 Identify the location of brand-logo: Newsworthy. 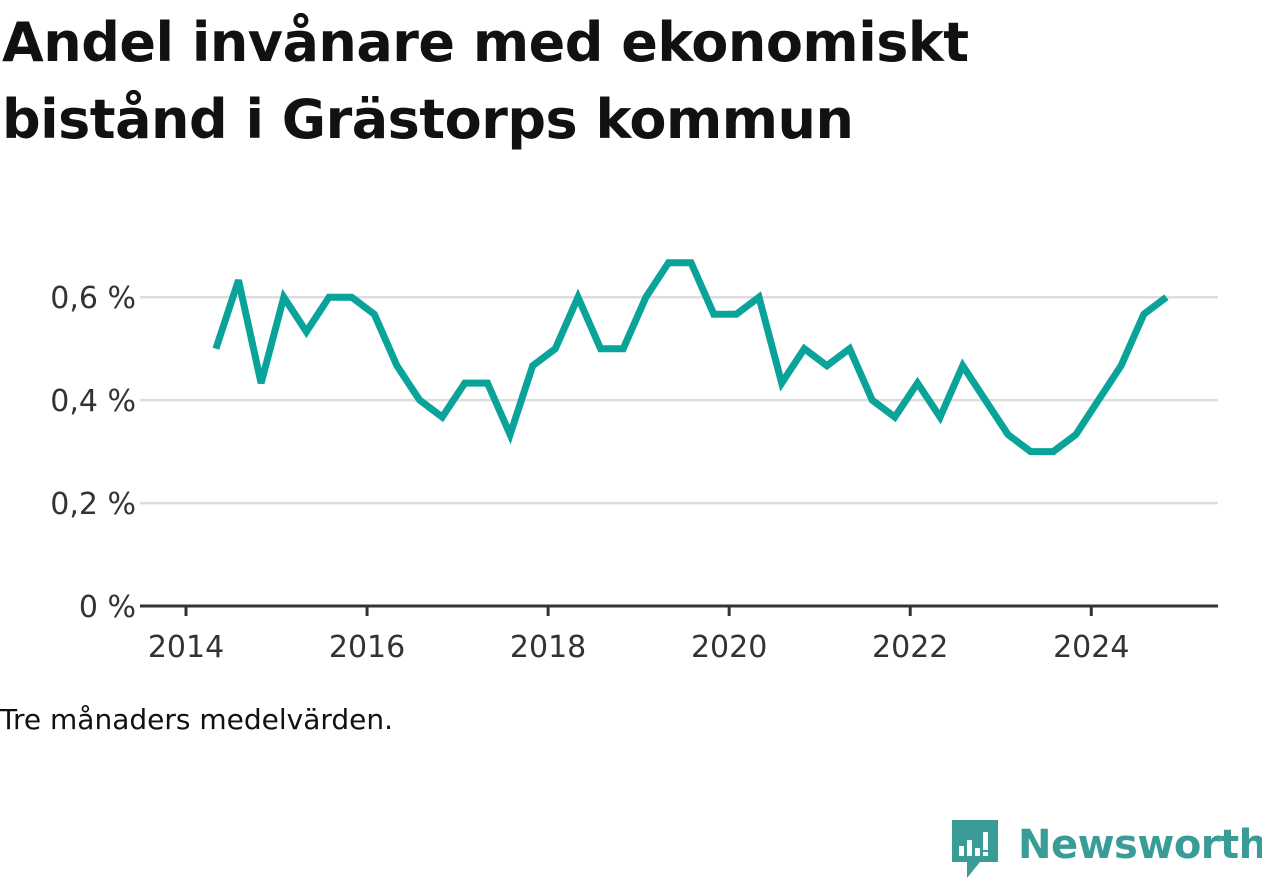
(1106, 849).